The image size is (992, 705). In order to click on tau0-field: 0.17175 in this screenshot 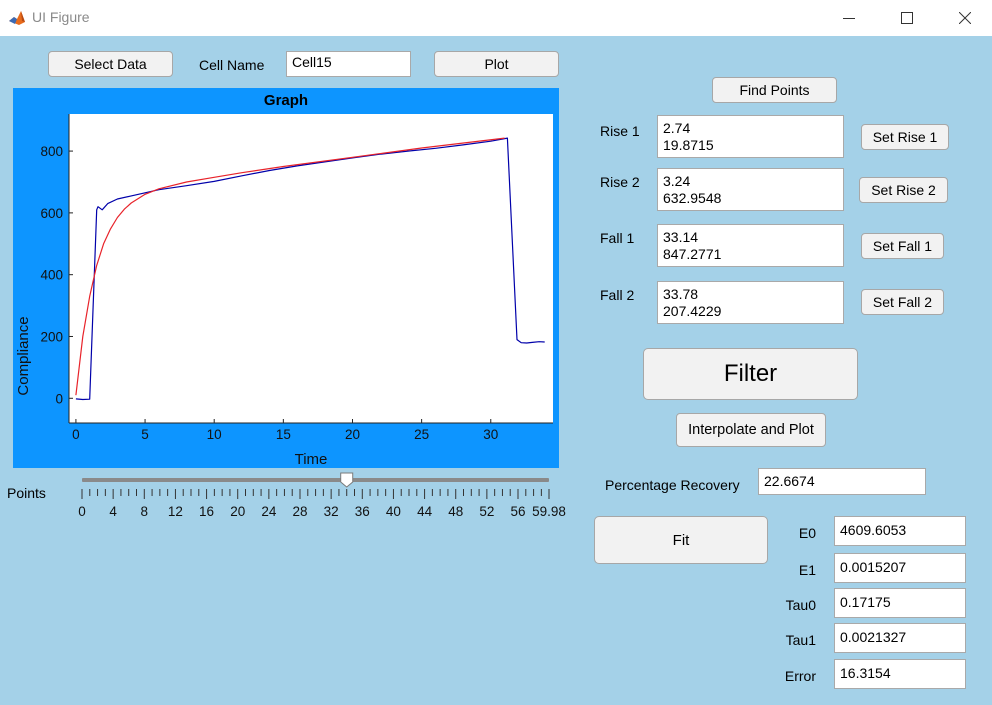, I will do `click(900, 603)`.